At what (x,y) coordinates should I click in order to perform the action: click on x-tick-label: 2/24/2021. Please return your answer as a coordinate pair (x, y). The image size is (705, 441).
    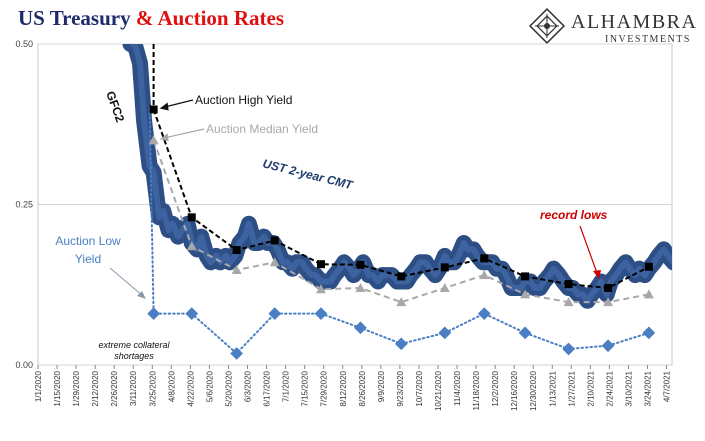
    Looking at the image, I should click on (609, 388).